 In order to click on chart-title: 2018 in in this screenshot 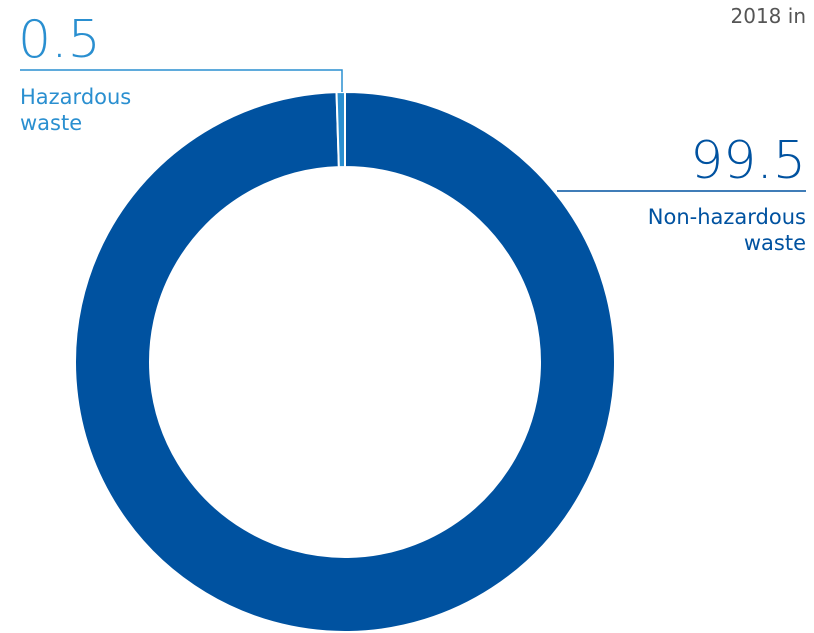, I will do `click(768, 16)`.